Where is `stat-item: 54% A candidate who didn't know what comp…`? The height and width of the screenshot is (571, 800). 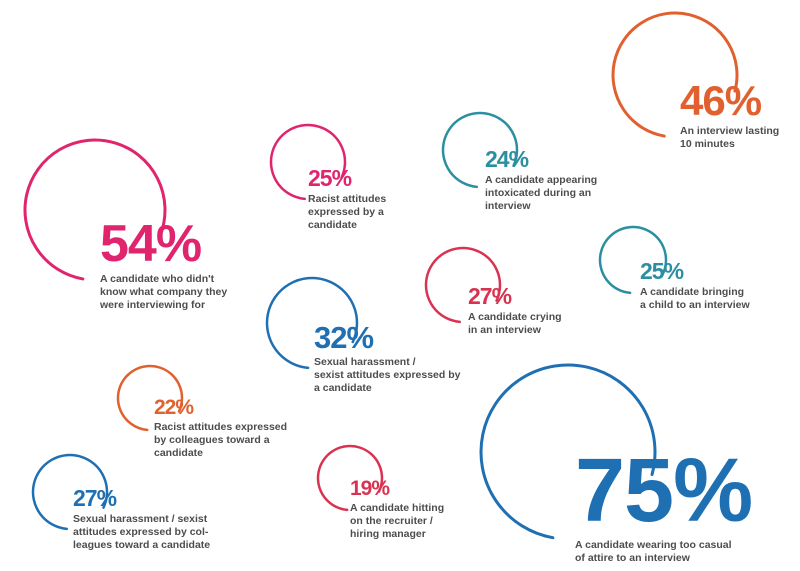
stat-item: 54% A candidate who didn't know what comp… is located at coordinates (180, 265).